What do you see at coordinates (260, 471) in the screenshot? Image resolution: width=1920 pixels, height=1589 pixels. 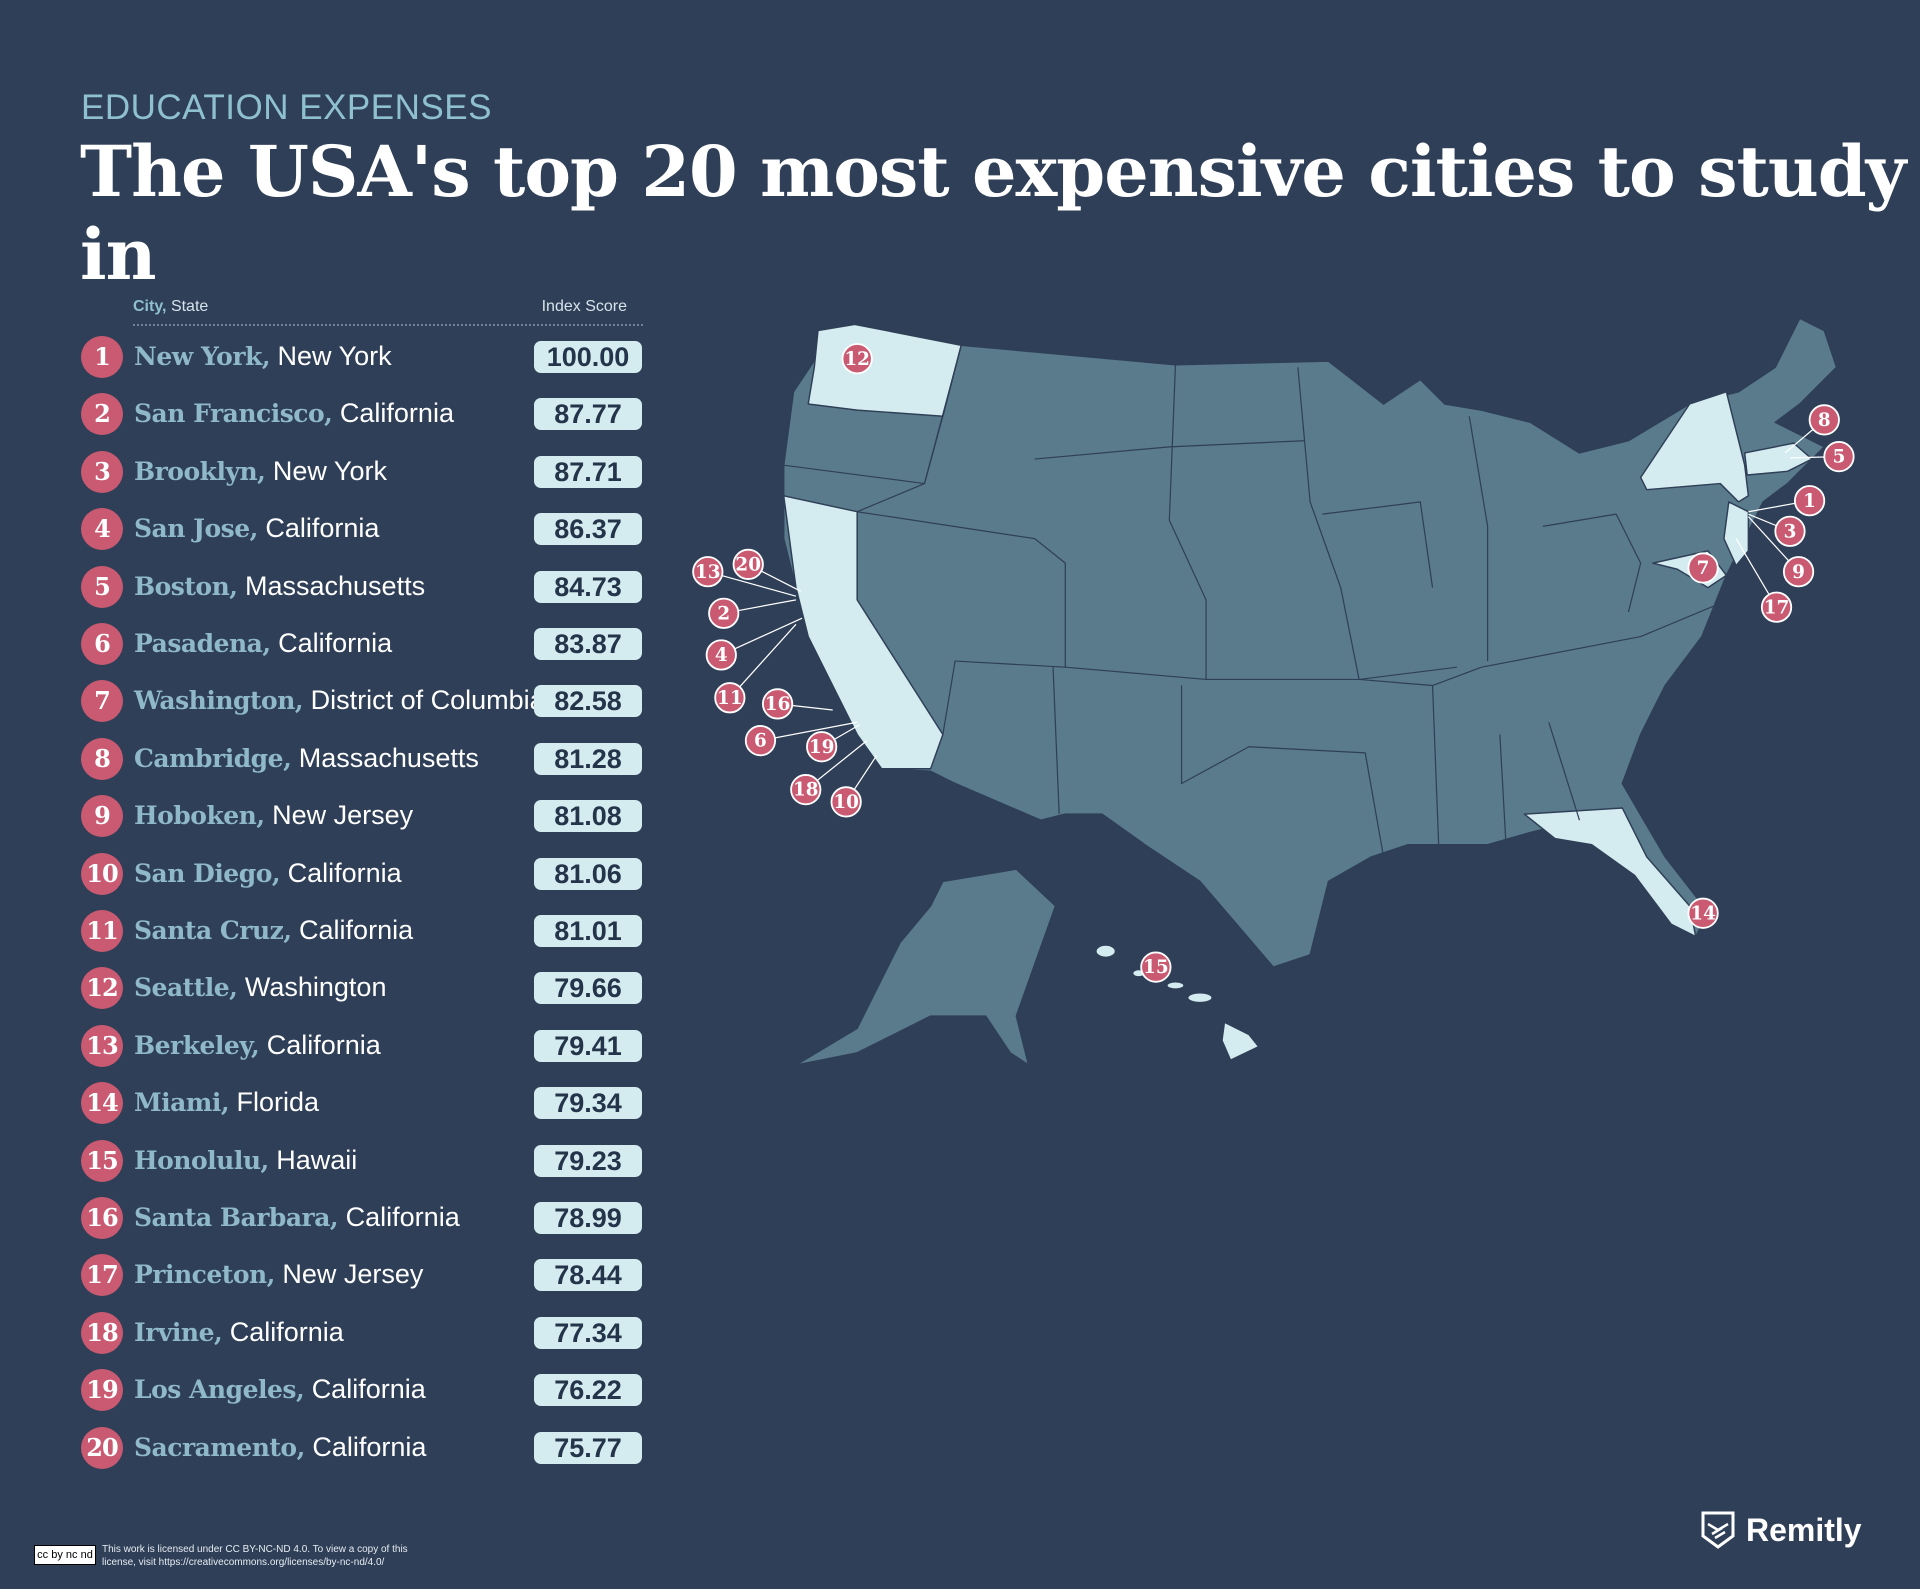 I see `city-state: Brooklyn, New York` at bounding box center [260, 471].